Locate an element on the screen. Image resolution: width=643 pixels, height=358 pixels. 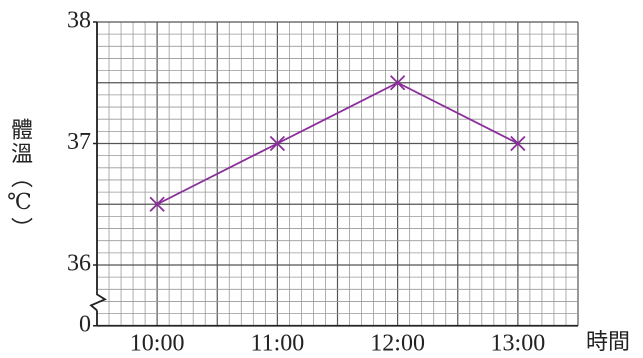
y-tick-label: 36 is located at coordinates (79, 264).